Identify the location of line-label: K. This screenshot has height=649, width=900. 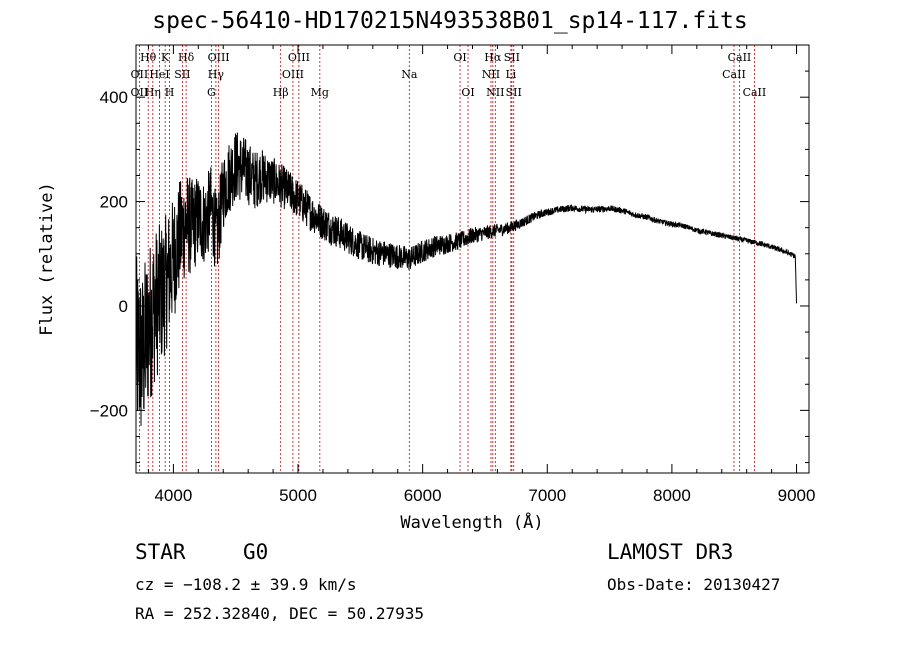
(165, 57).